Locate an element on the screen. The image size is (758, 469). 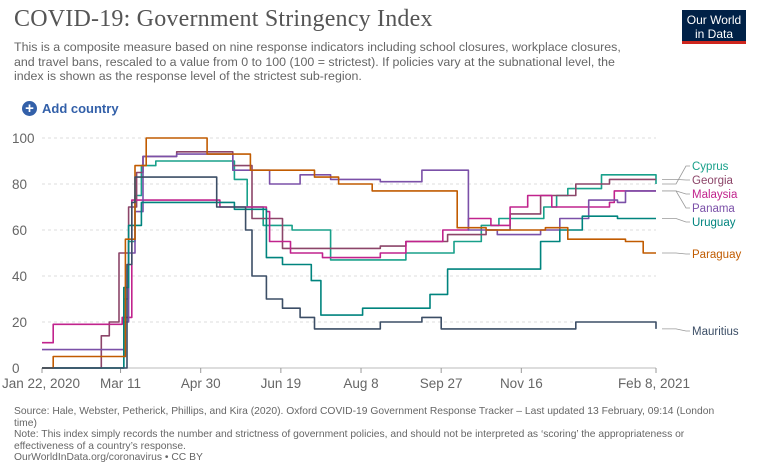
owid-logo: Our World in Data is located at coordinates (714, 27).